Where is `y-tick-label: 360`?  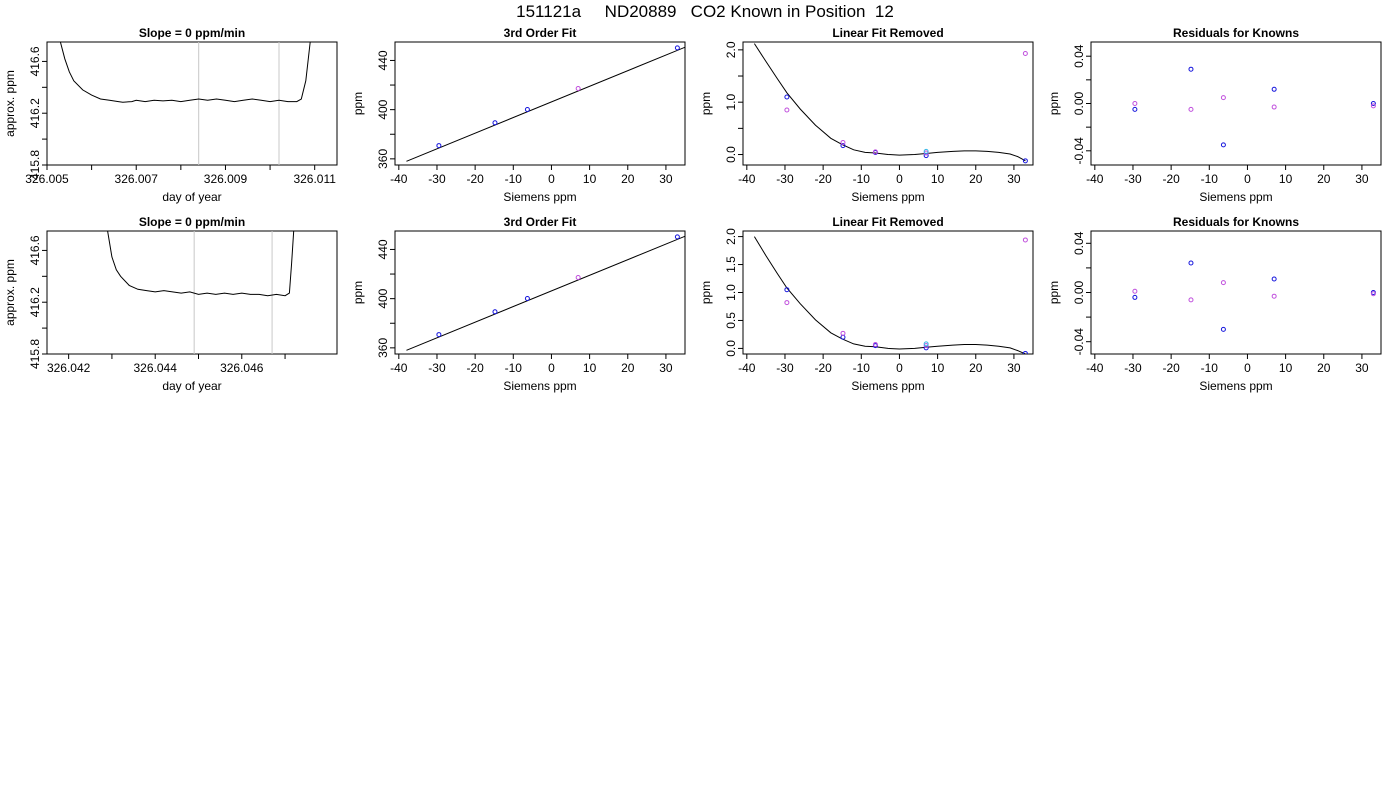
y-tick-label: 360 is located at coordinates (383, 348).